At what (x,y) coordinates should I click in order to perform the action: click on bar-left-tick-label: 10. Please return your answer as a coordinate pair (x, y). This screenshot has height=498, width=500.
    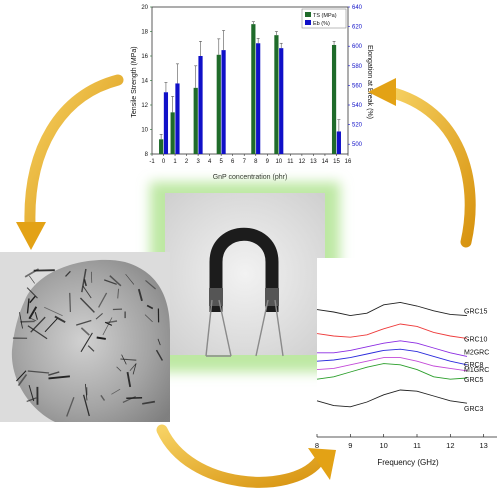
    Looking at the image, I should click on (144, 131).